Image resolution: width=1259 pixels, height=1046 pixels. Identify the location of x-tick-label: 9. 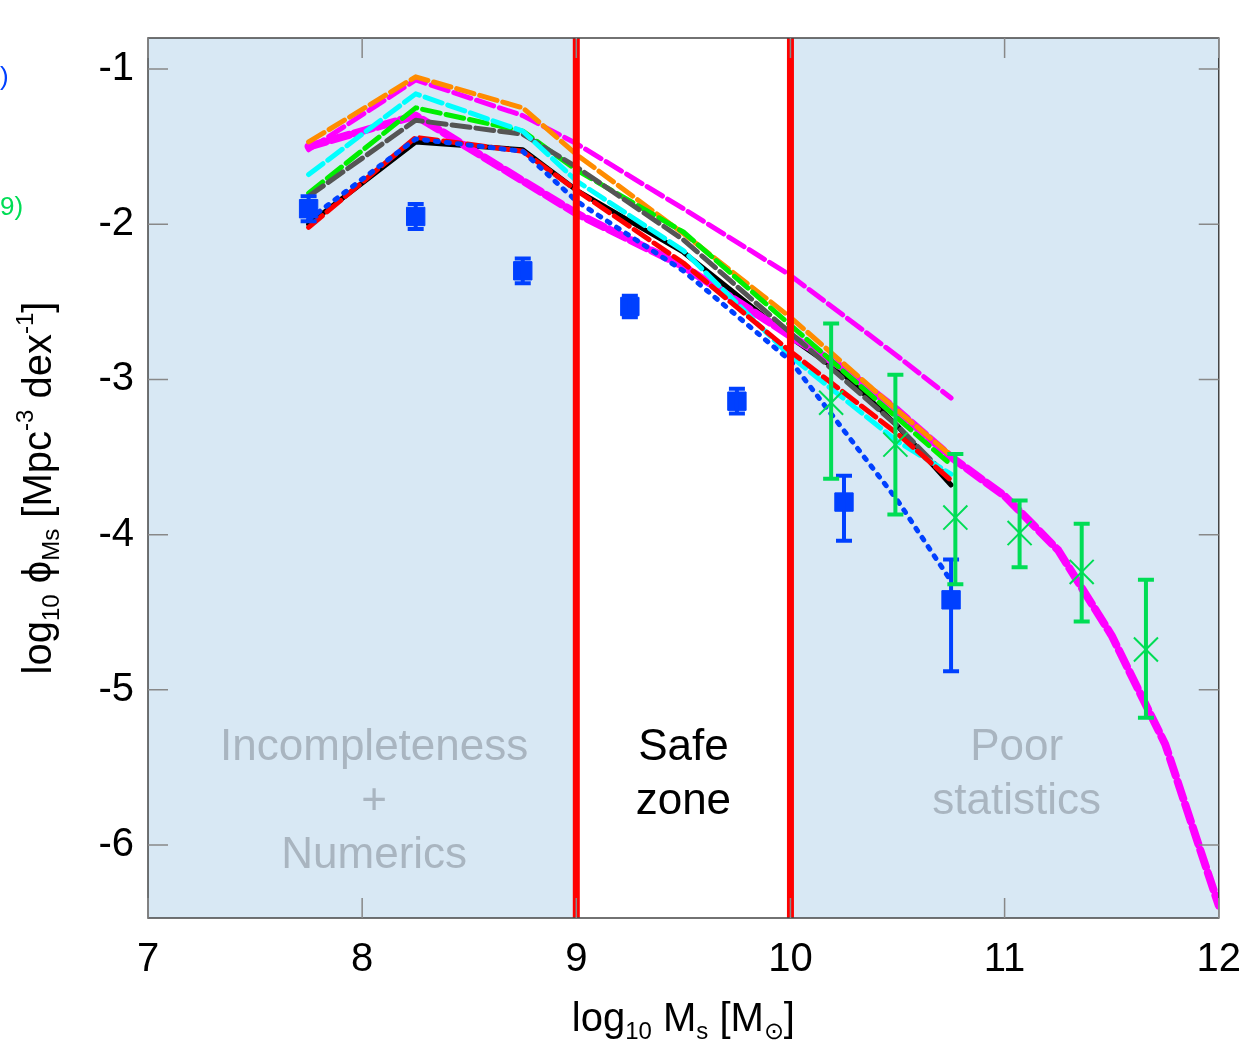
(576, 957).